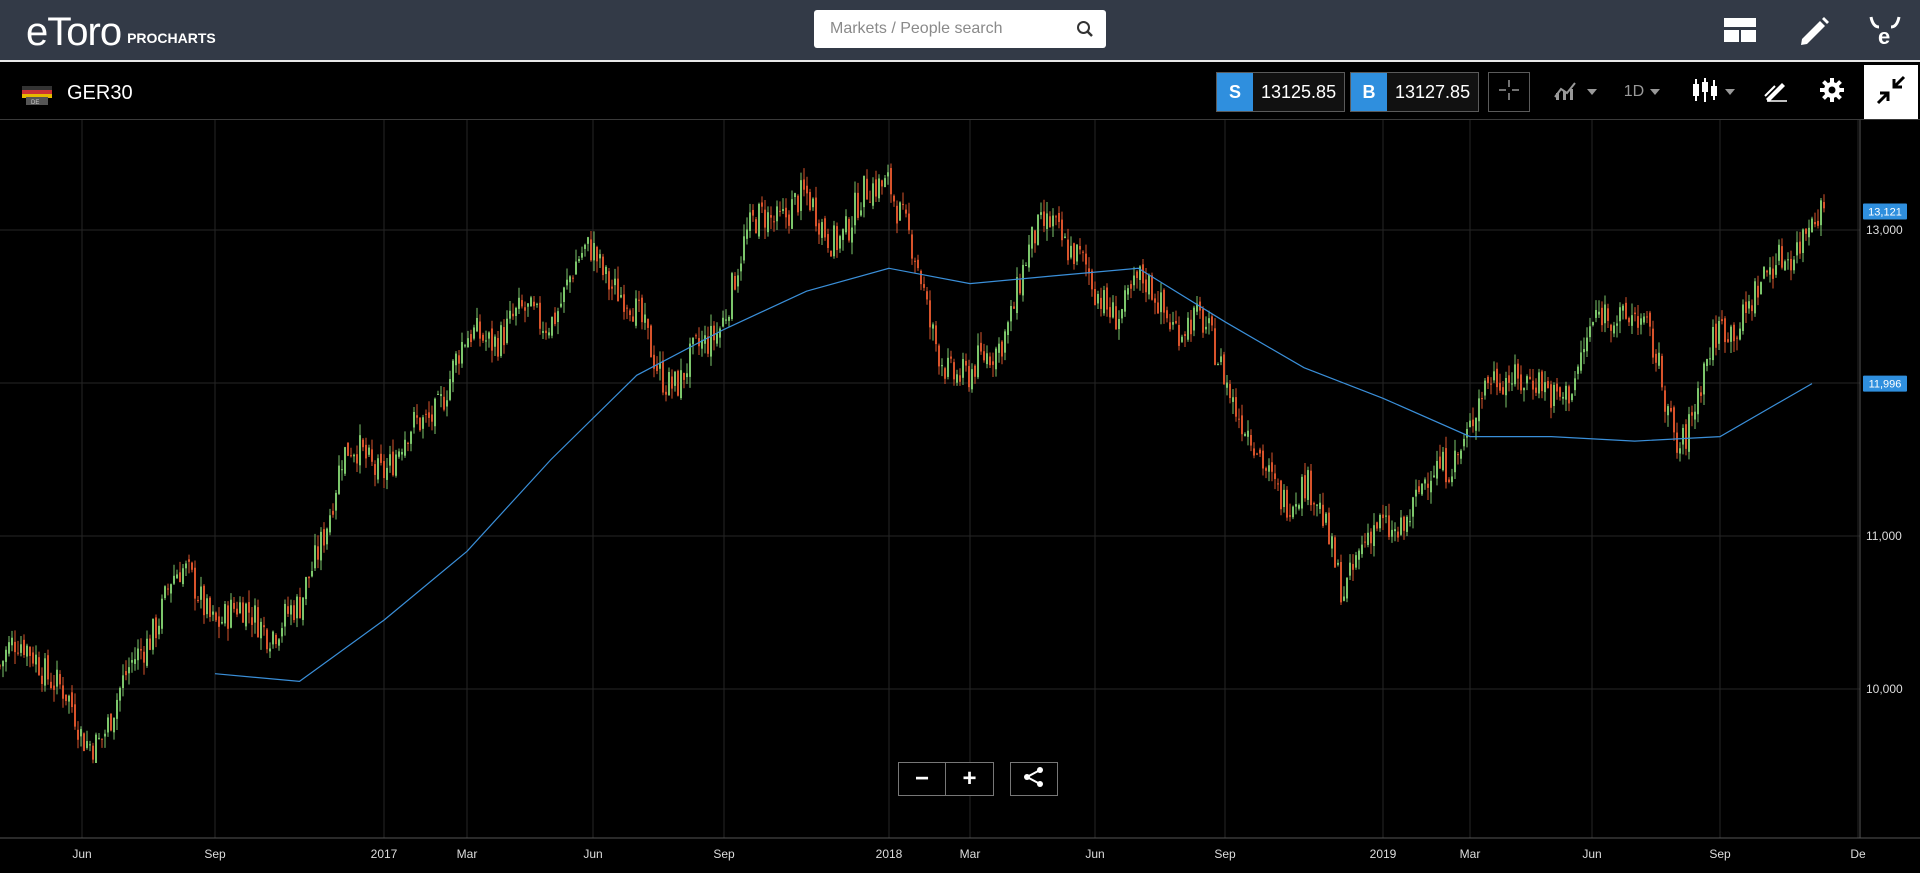 The image size is (1920, 873). Describe the element at coordinates (1740, 30) in the screenshot. I see `layout-icon` at that location.